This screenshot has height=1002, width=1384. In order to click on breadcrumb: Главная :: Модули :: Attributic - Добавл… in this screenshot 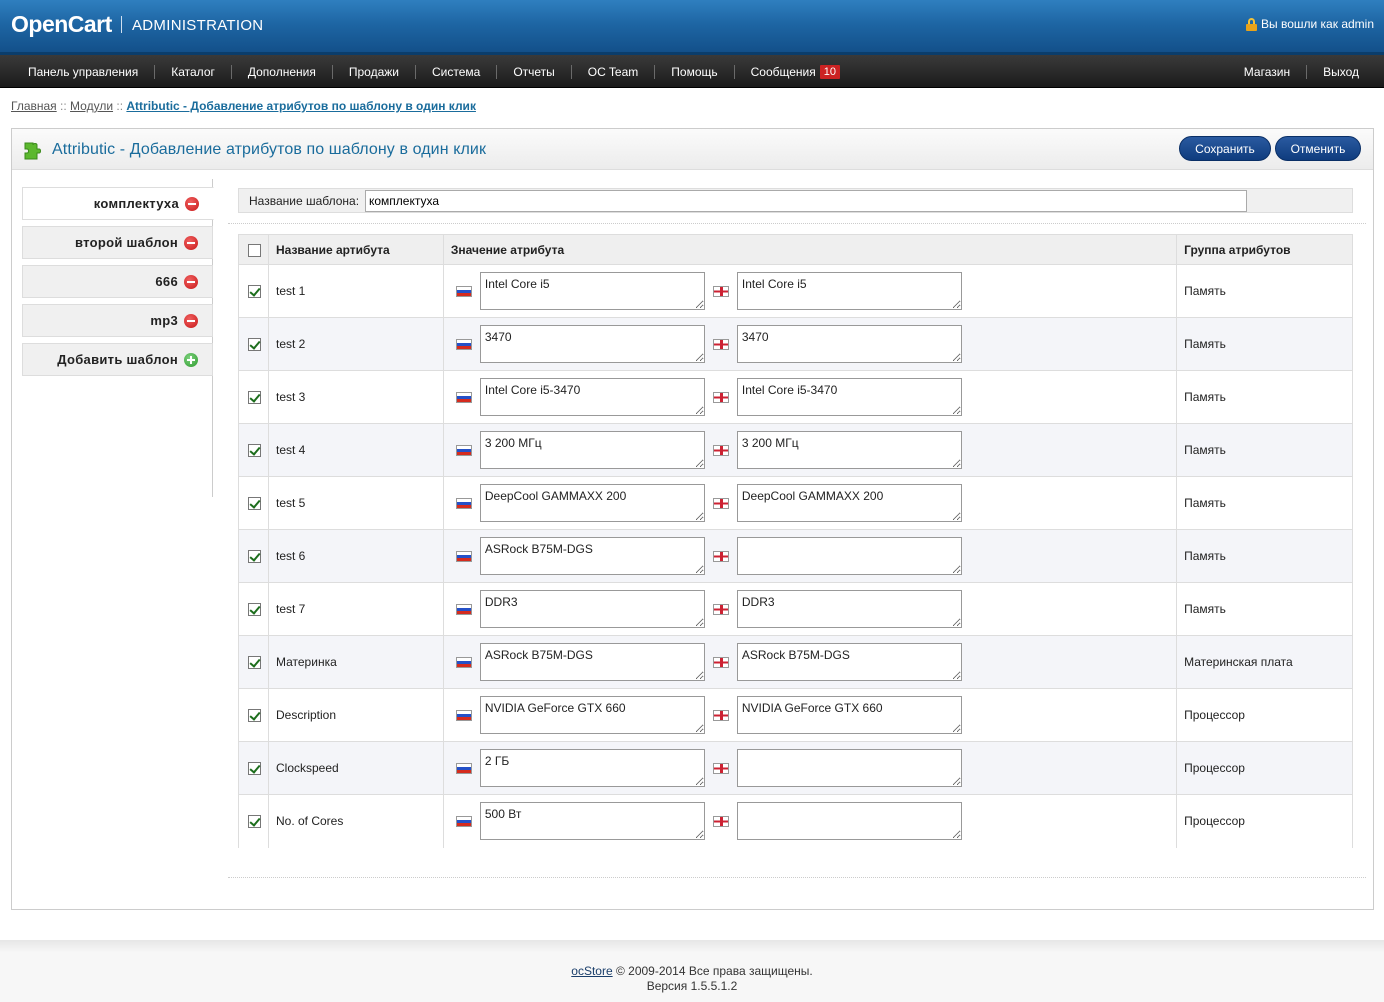, I will do `click(243, 106)`.